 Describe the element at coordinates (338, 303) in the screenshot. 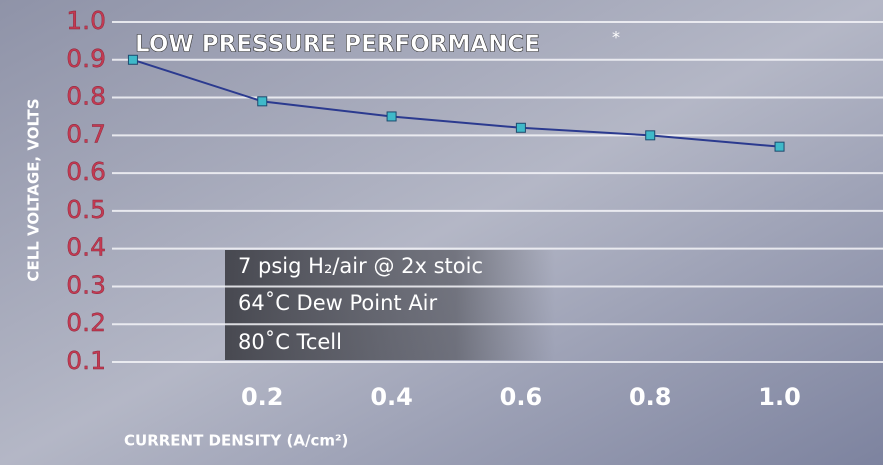

I see `annotation: 64˚C Dew Point Air` at that location.